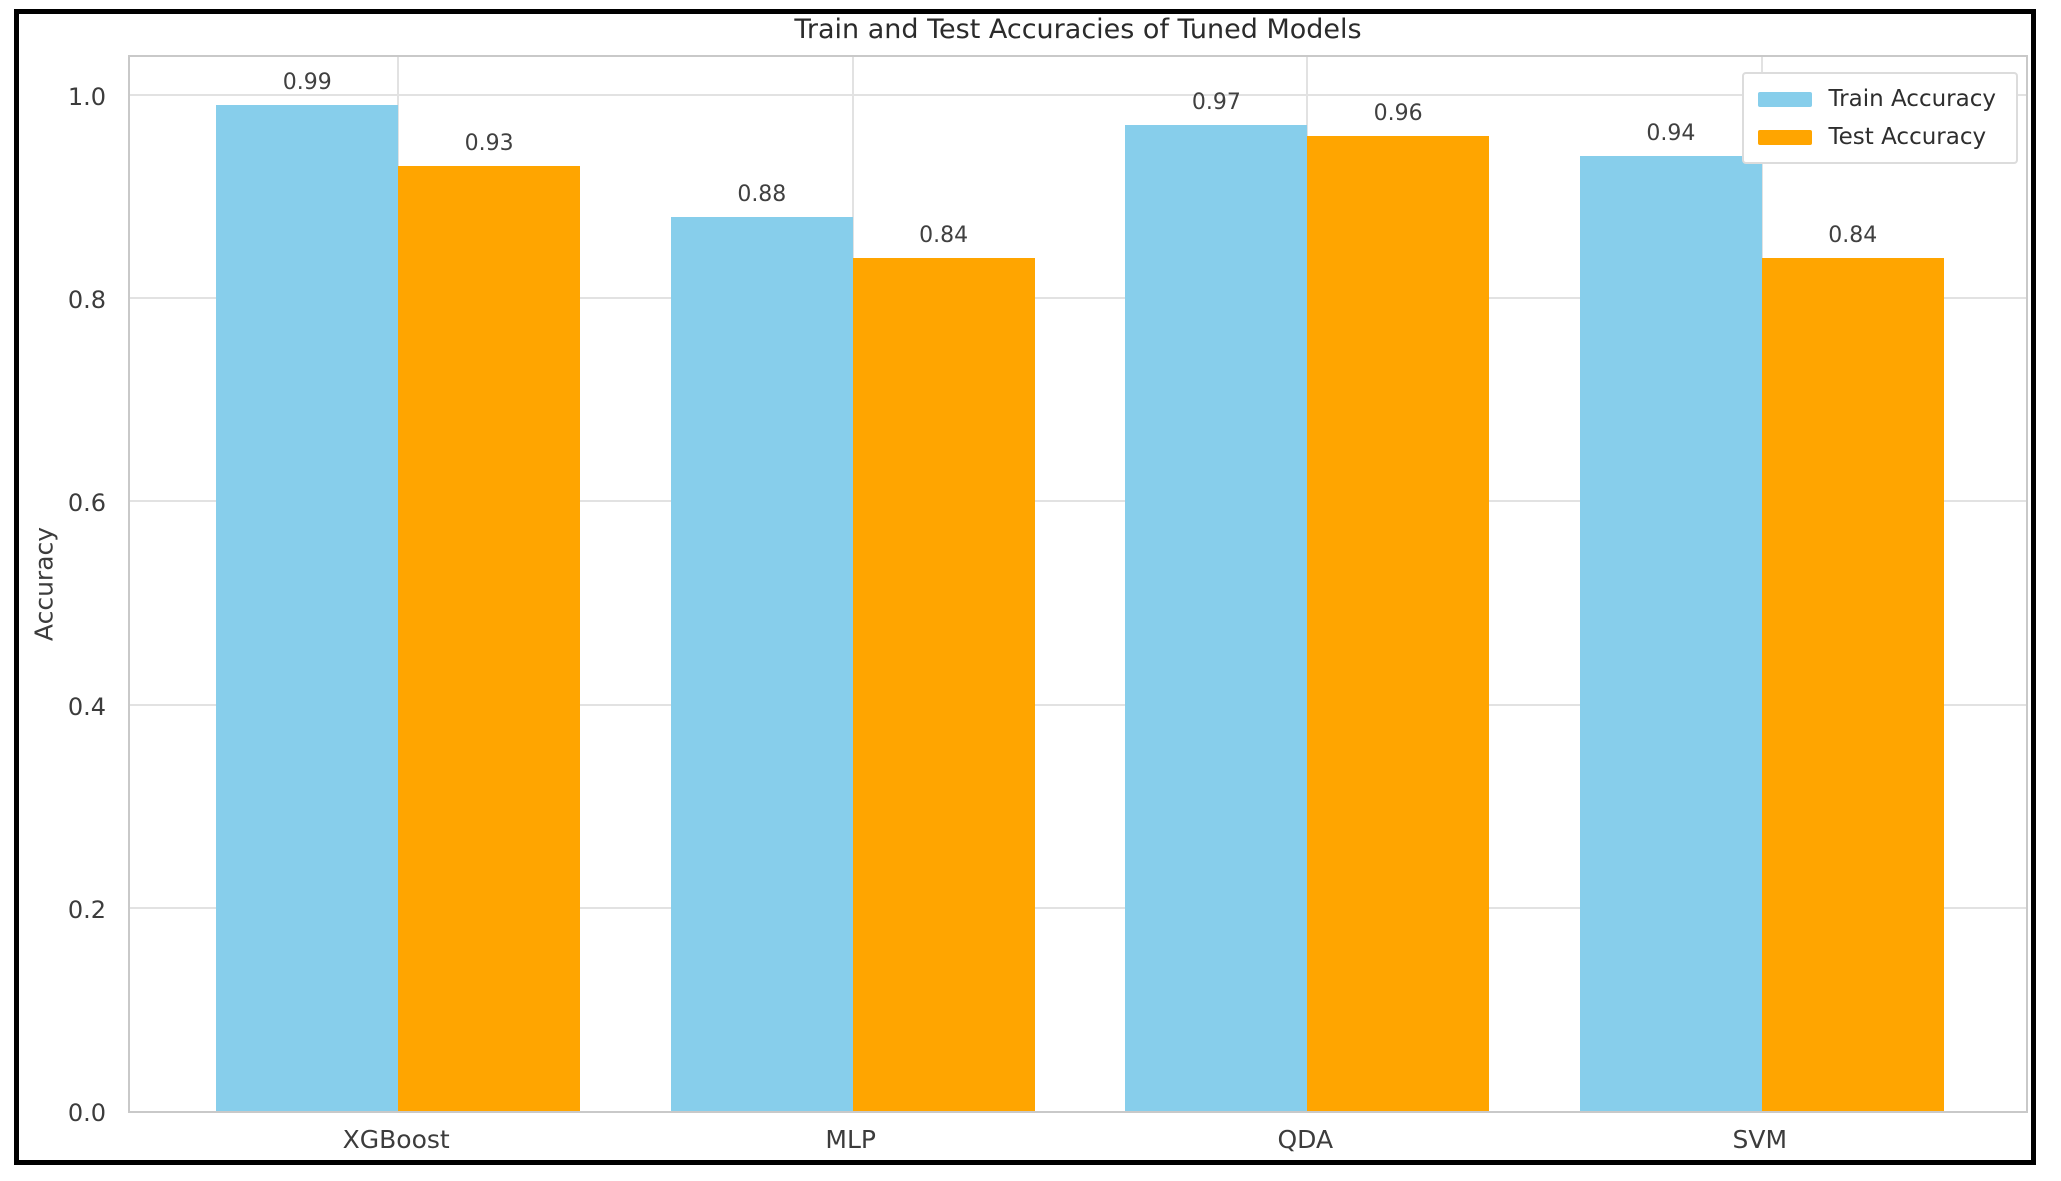 The image size is (2061, 1181). I want to click on ytick-label: 0.6, so click(86, 503).